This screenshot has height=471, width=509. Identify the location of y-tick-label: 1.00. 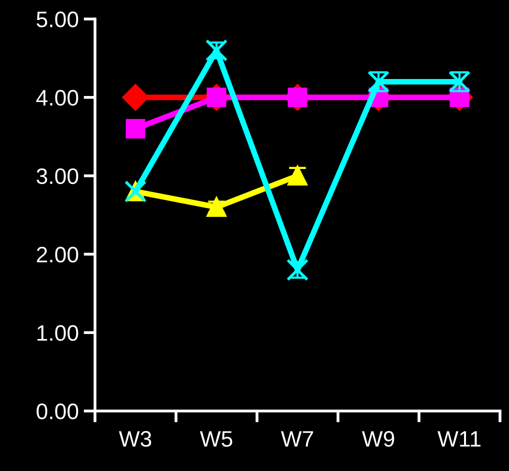
(57, 333).